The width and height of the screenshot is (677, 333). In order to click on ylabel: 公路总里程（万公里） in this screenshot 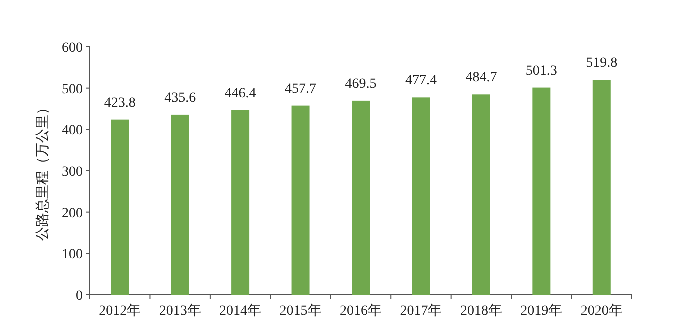, I will do `click(43, 171)`.